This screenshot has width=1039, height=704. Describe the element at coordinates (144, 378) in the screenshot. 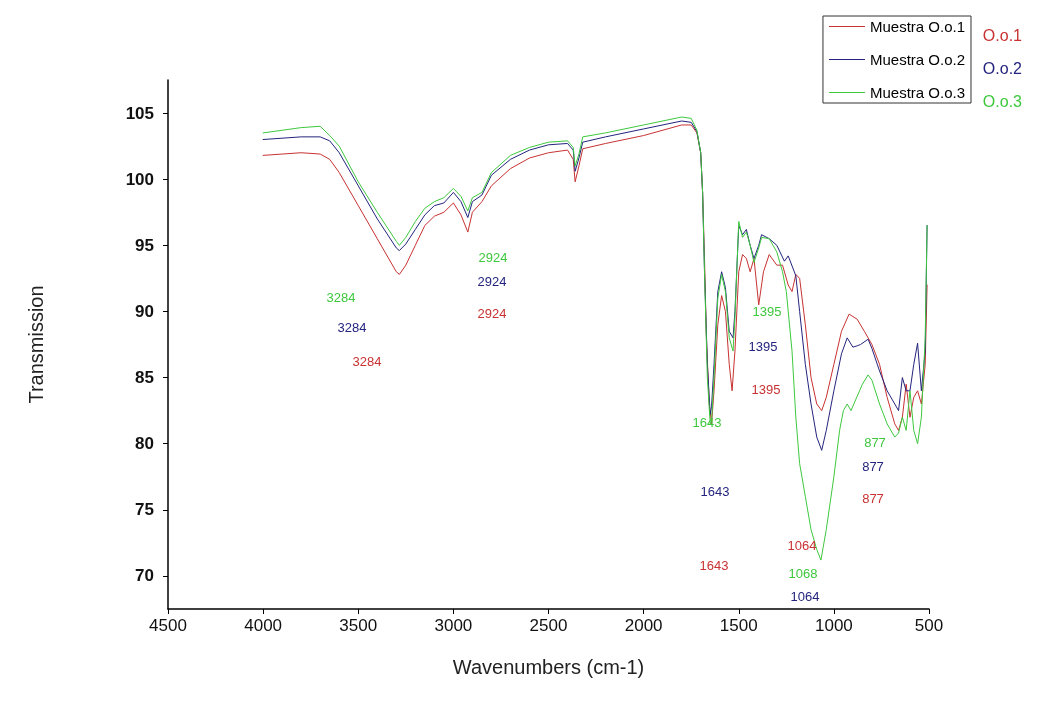

I see `y-tick-label: 85` at that location.